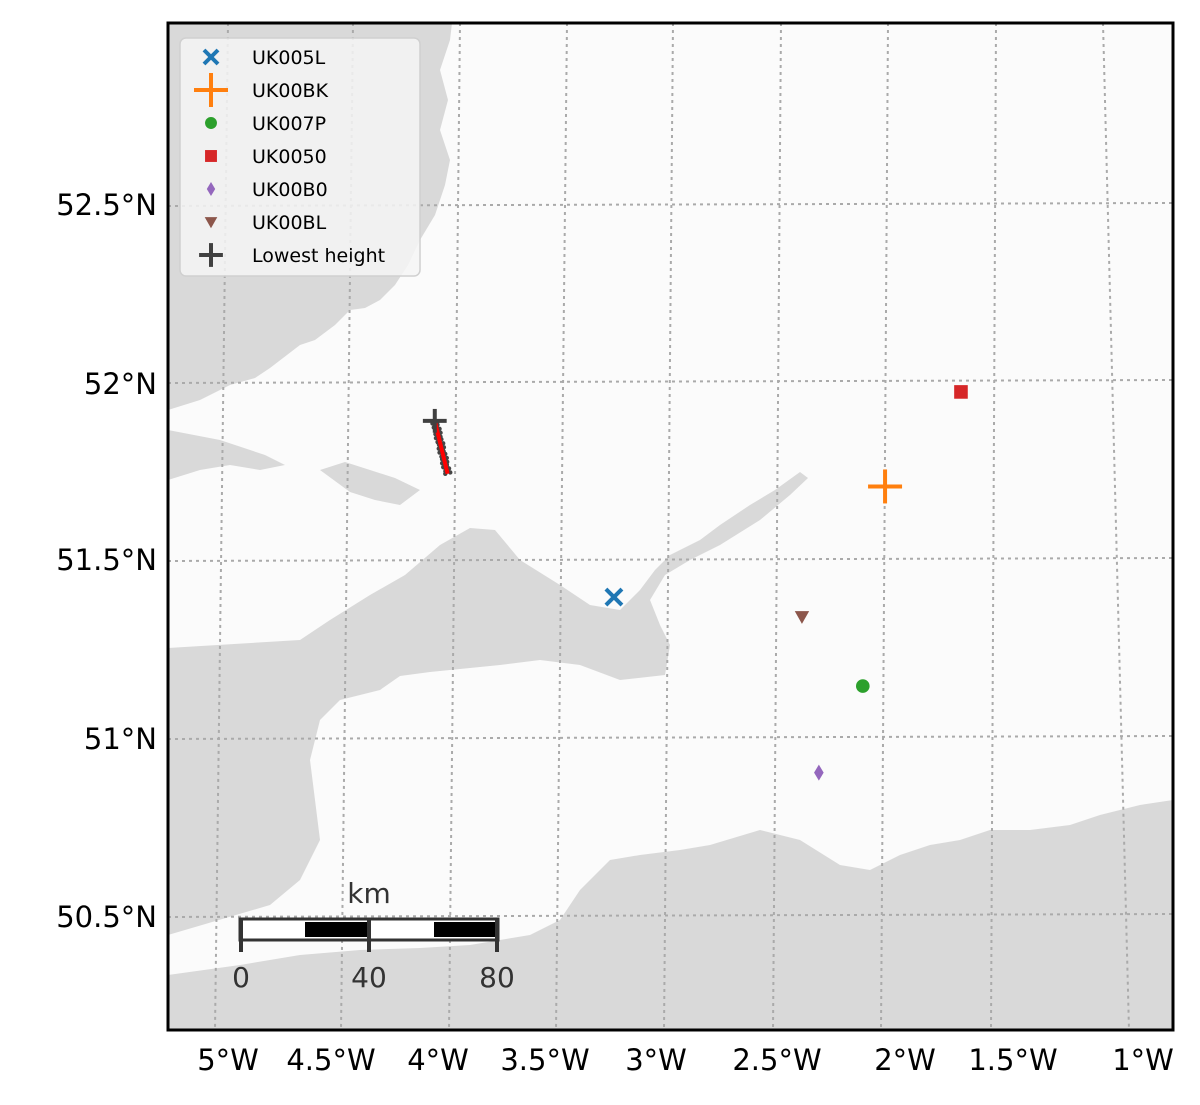 This screenshot has height=1105, width=1200. Describe the element at coordinates (120, 384) in the screenshot. I see `lat-tick-label: 52°N` at that location.